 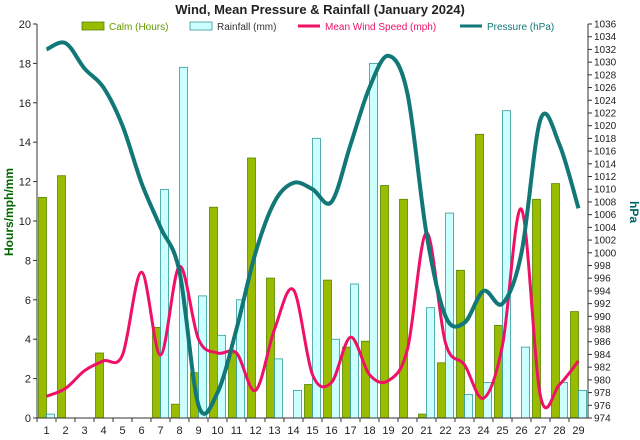 I want to click on y-tick-left-label: 8, so click(x=28, y=261).